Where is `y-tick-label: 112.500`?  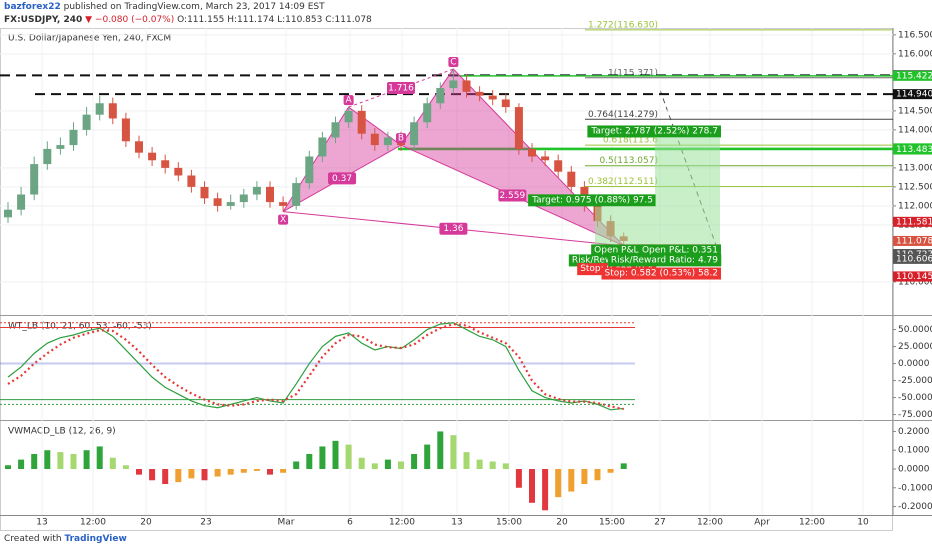
y-tick-label: 112.500 is located at coordinates (915, 187).